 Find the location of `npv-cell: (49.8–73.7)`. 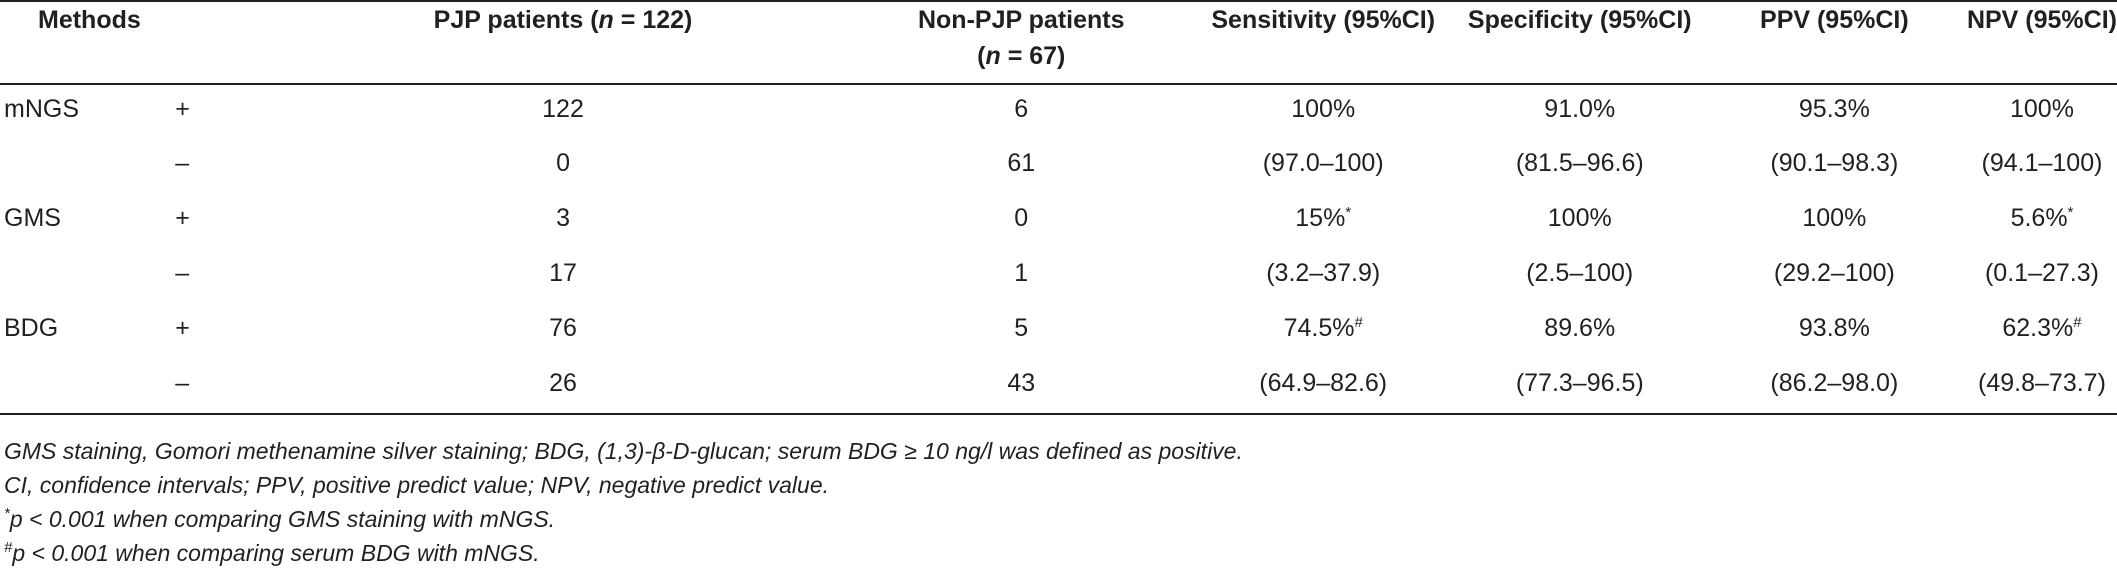

npv-cell: (49.8–73.7) is located at coordinates (2041, 387).